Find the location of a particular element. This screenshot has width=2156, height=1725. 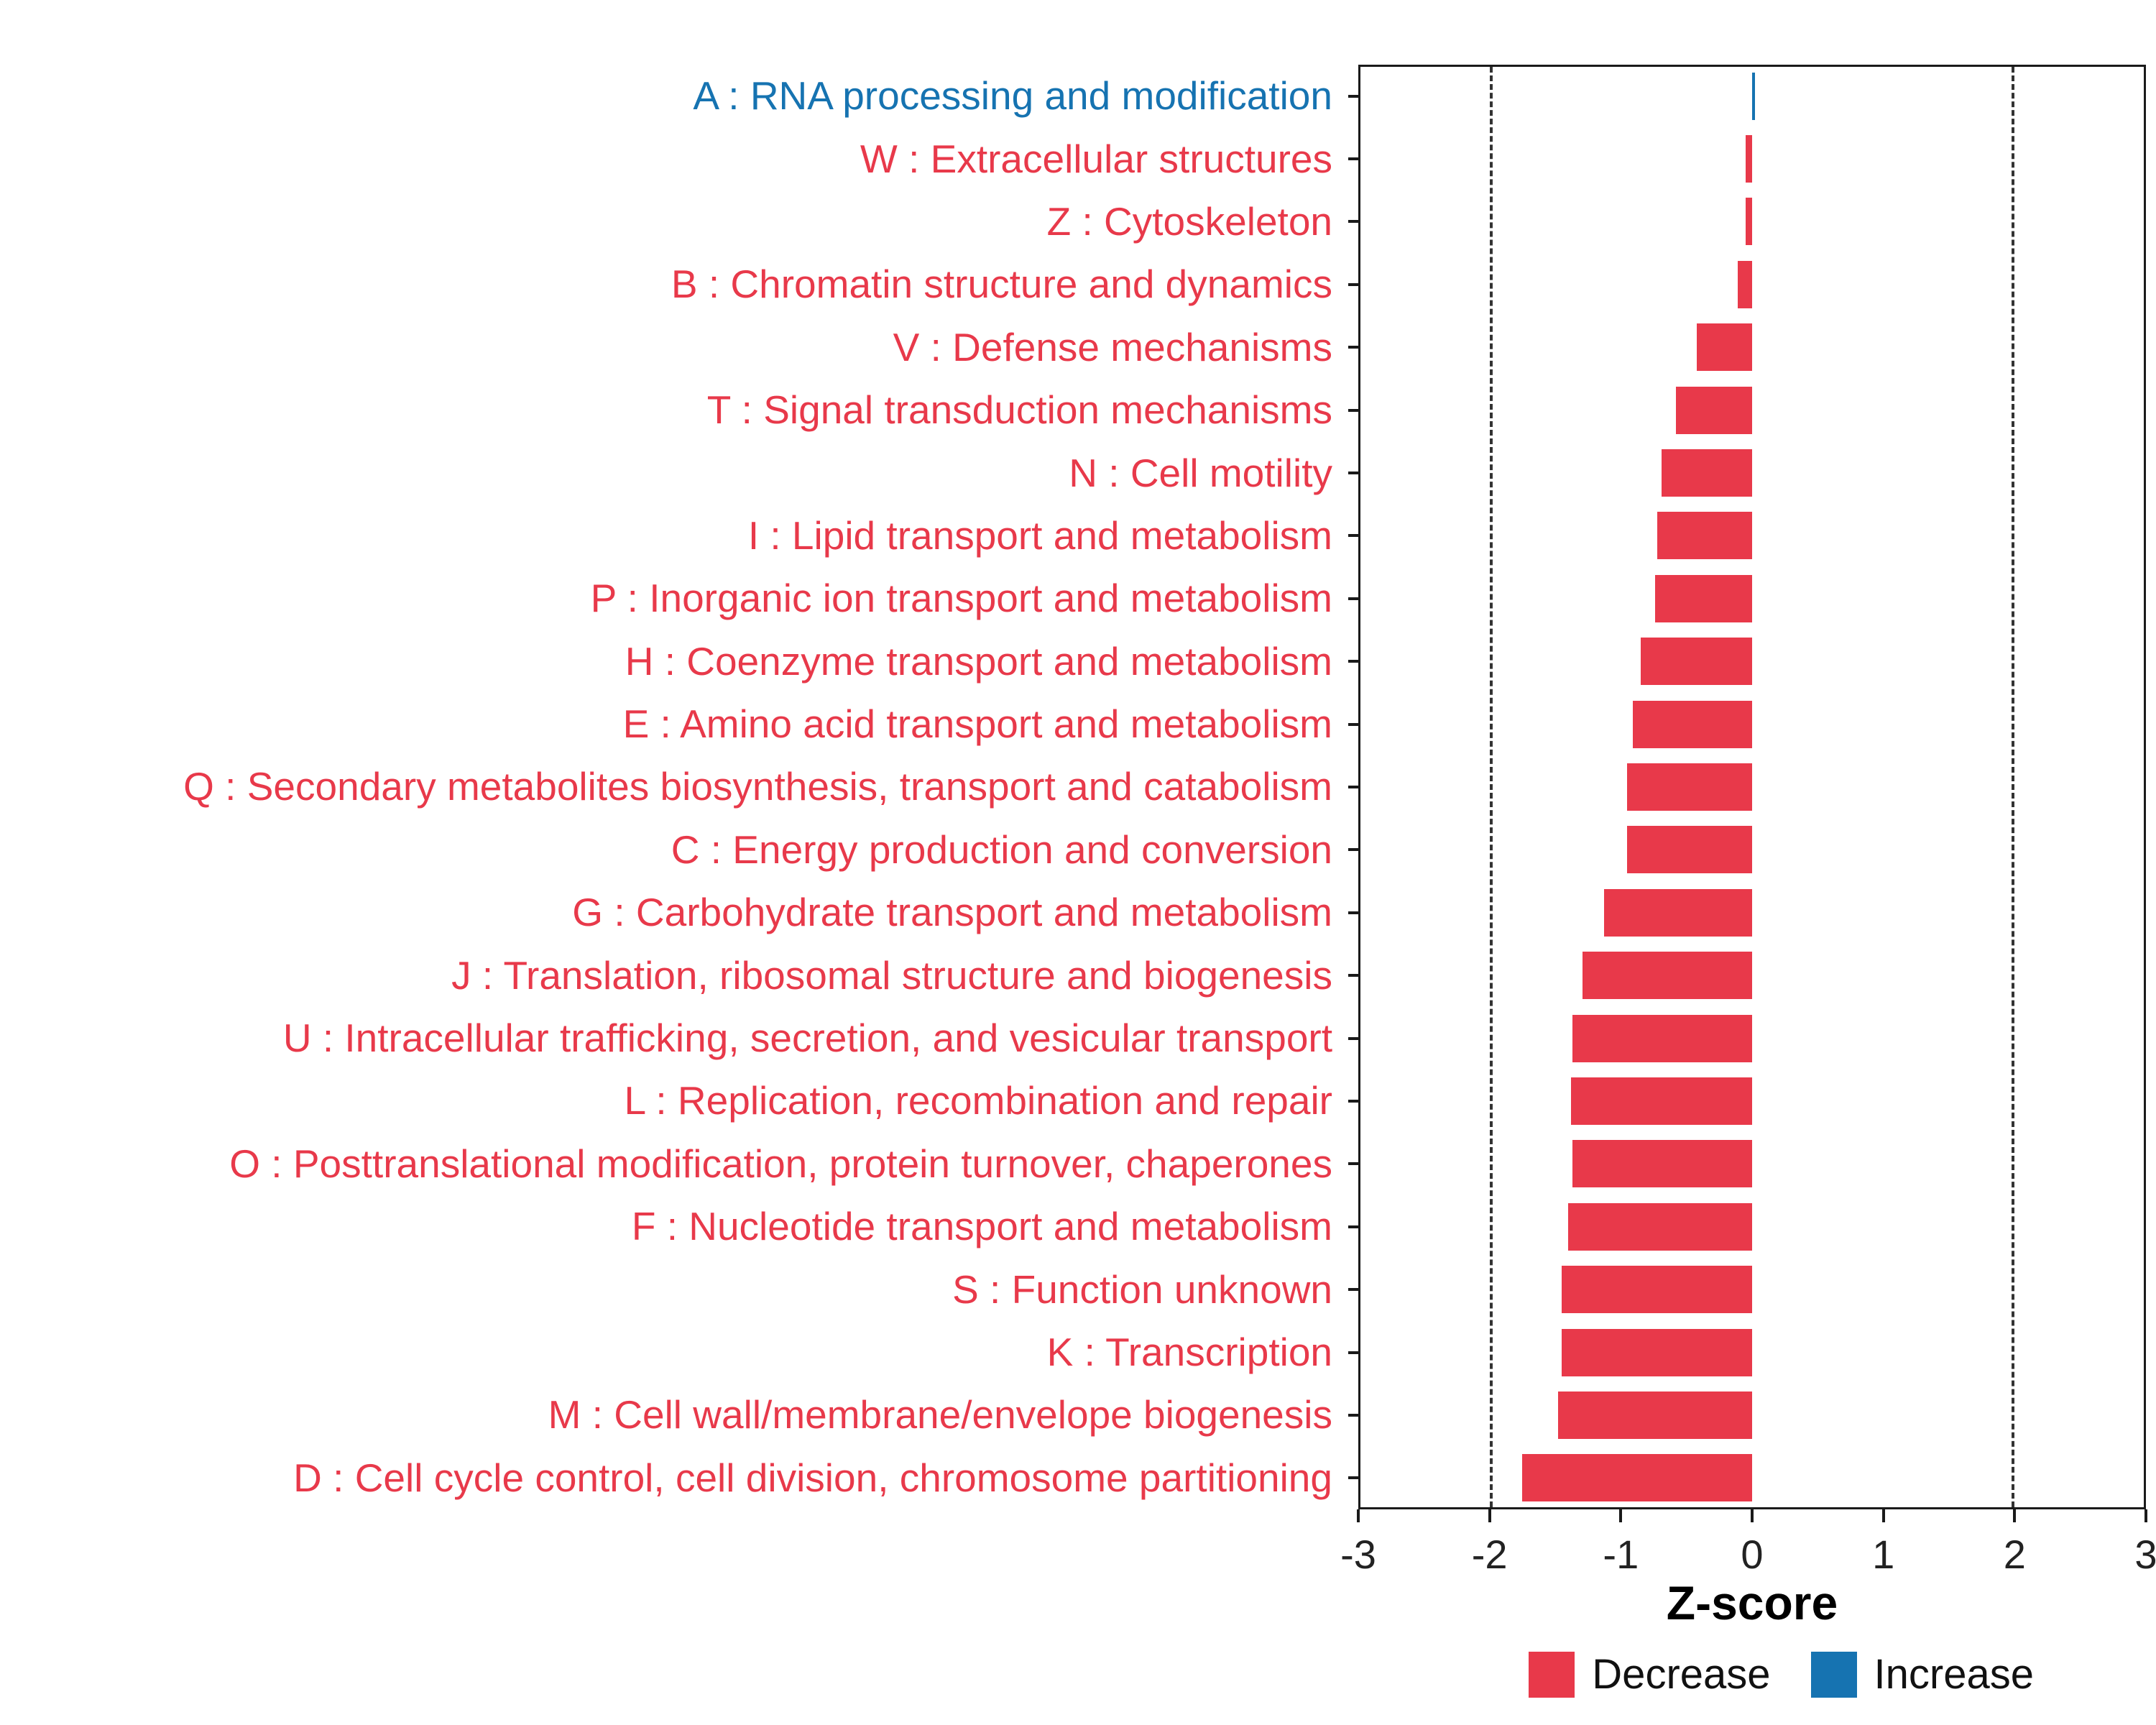

chart-row: I : Lipid transport and metabolism is located at coordinates (1073, 536).